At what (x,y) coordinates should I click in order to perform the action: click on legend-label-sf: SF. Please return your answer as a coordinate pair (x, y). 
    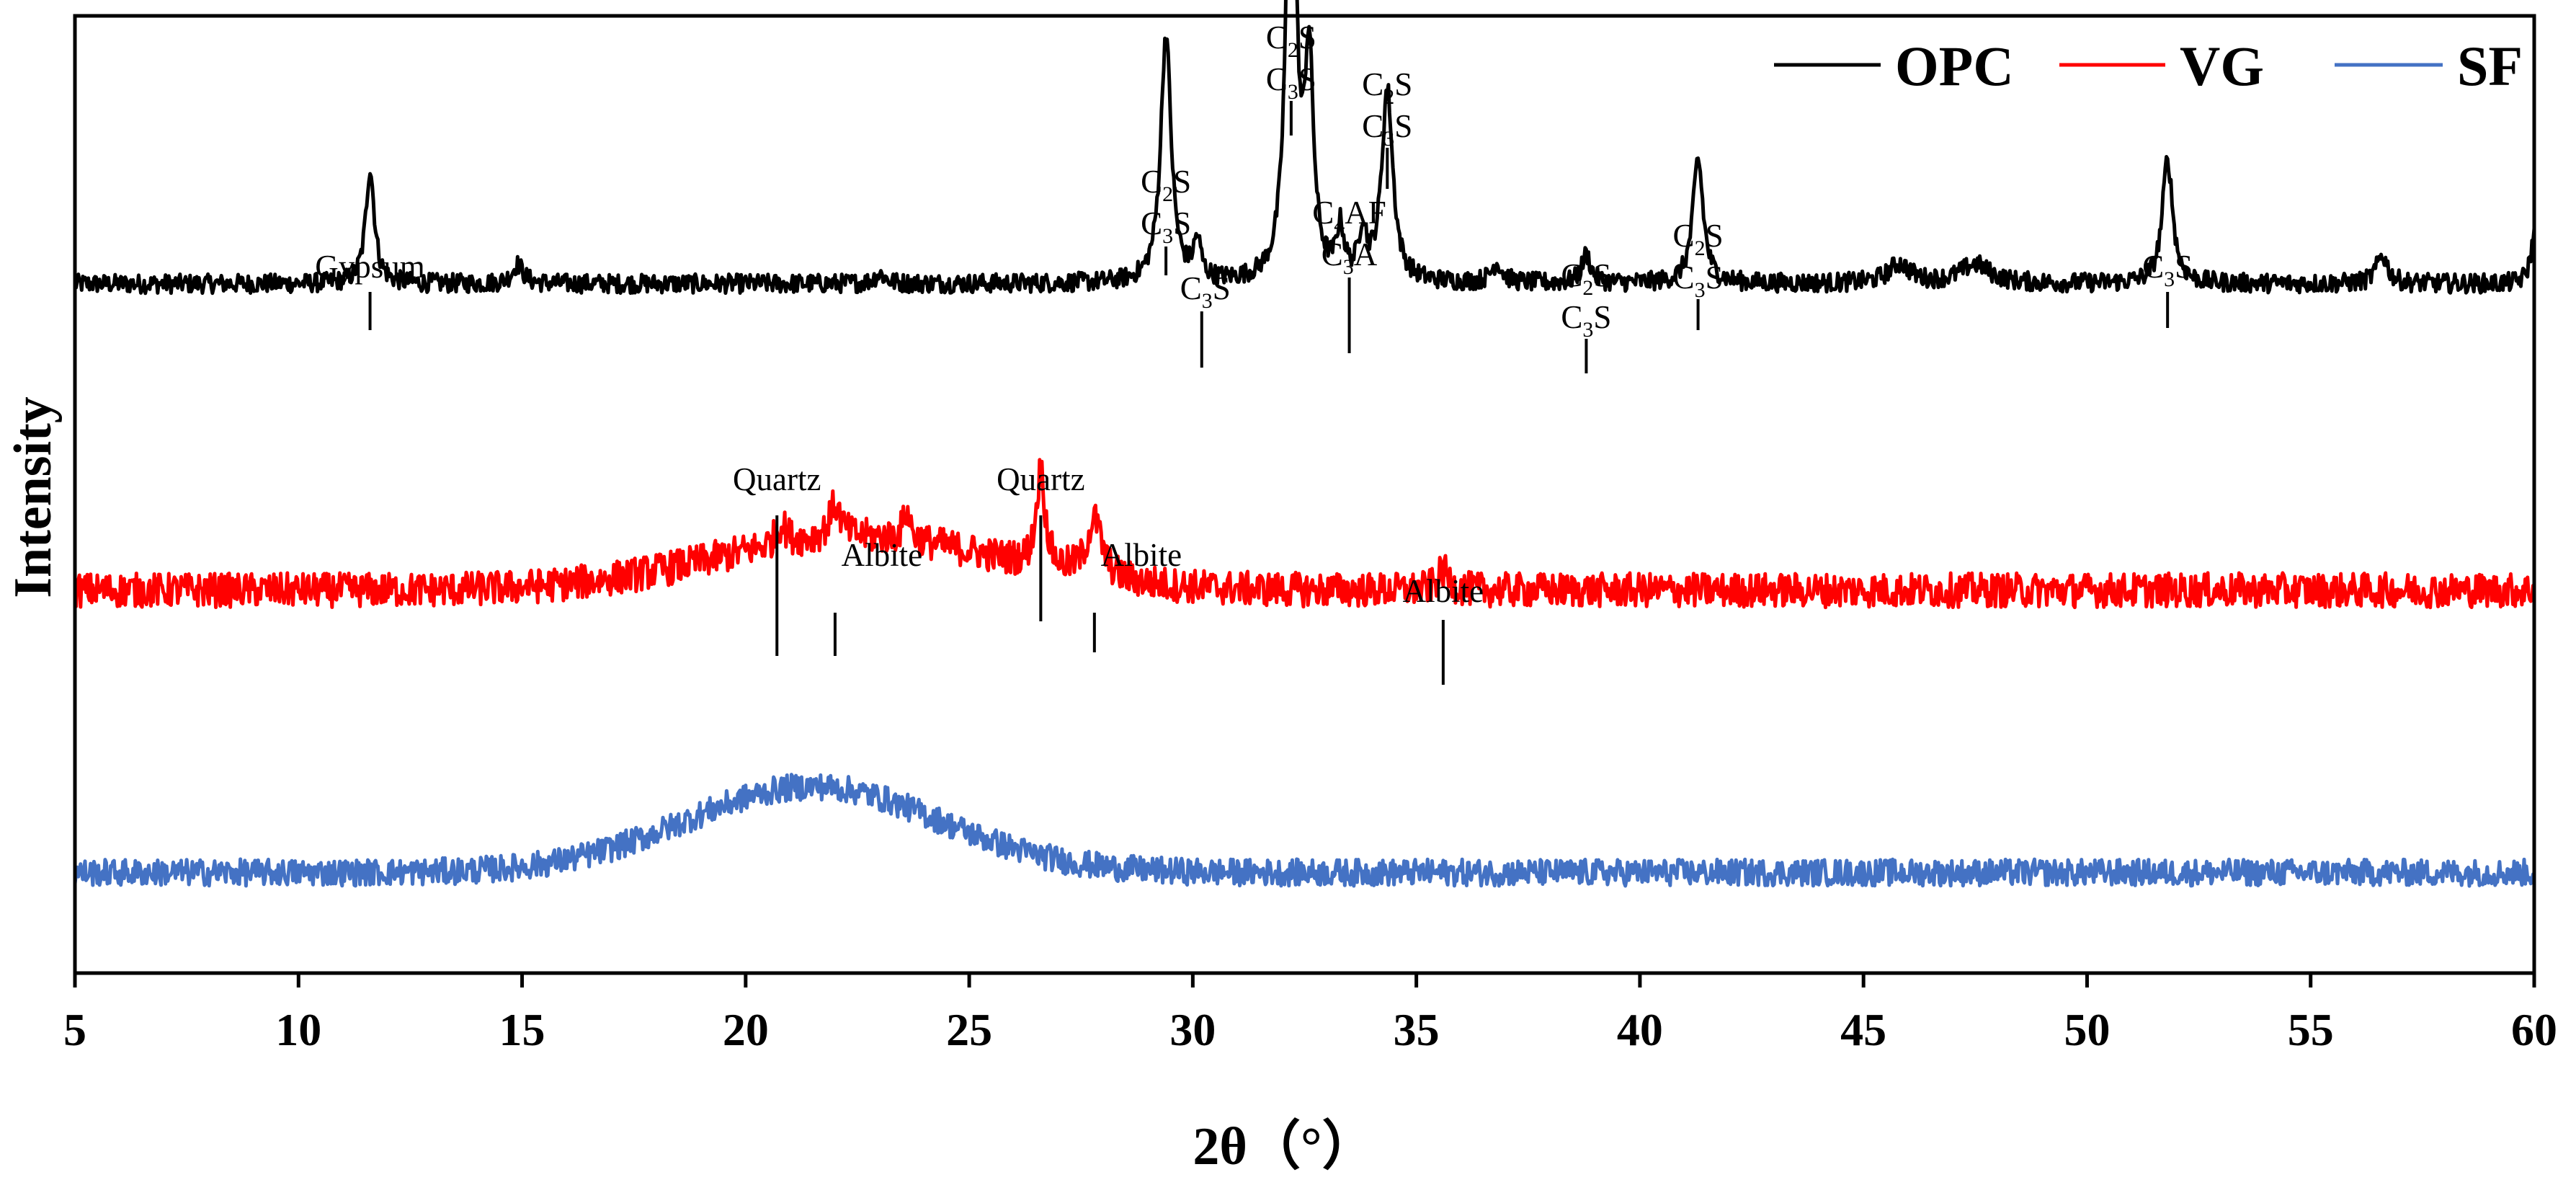
    Looking at the image, I should click on (2490, 66).